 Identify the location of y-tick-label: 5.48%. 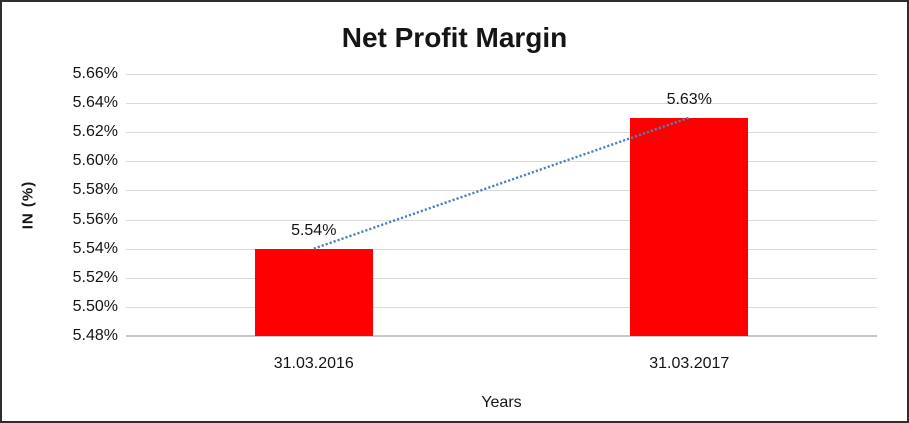
(95, 335).